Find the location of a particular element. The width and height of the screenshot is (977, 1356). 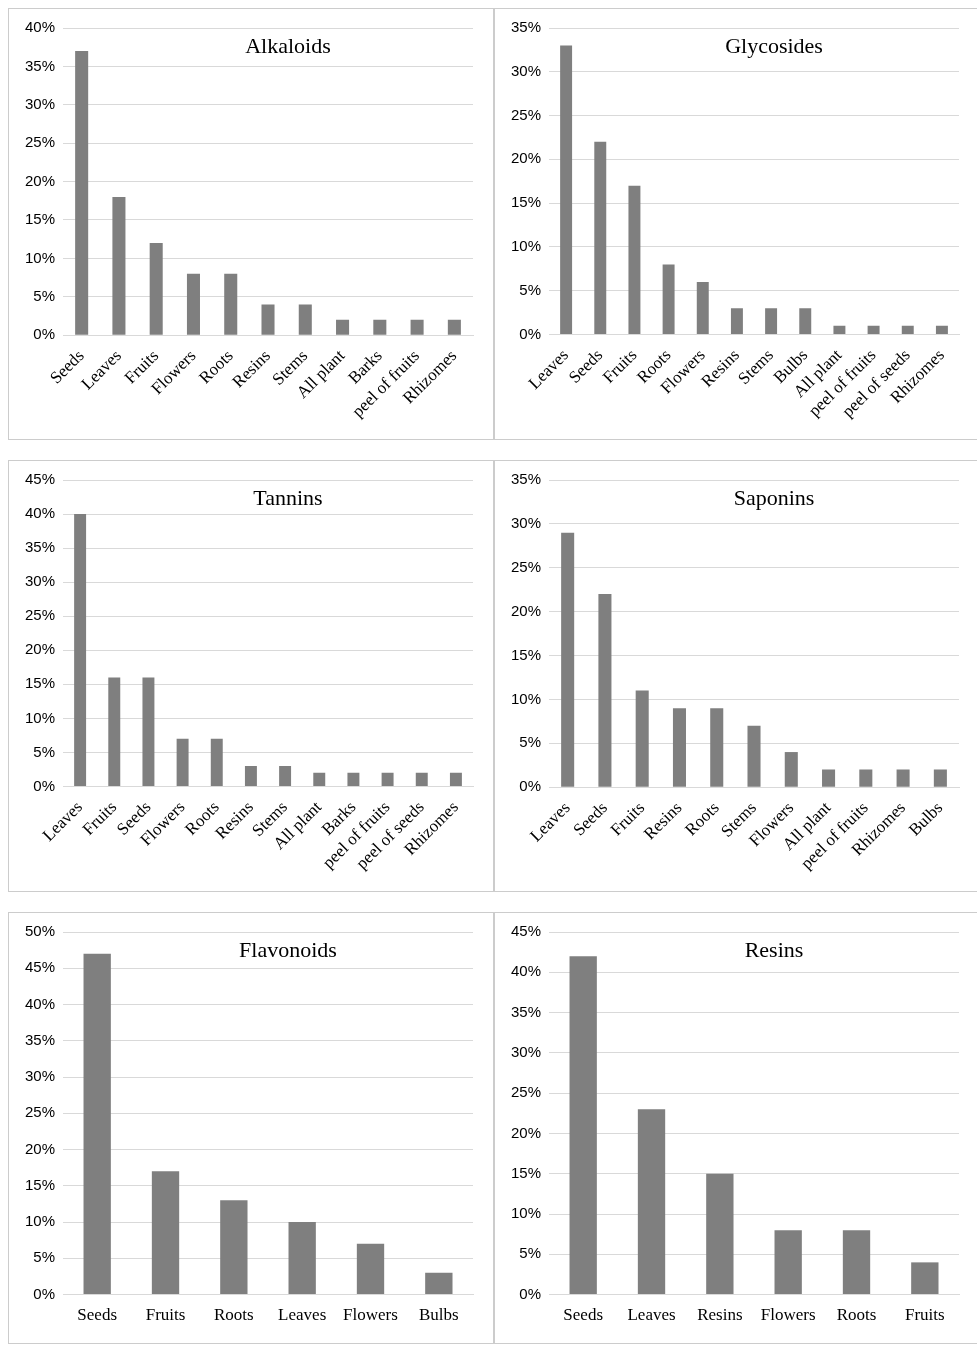

x-tick-label: Resins is located at coordinates (720, 1315).